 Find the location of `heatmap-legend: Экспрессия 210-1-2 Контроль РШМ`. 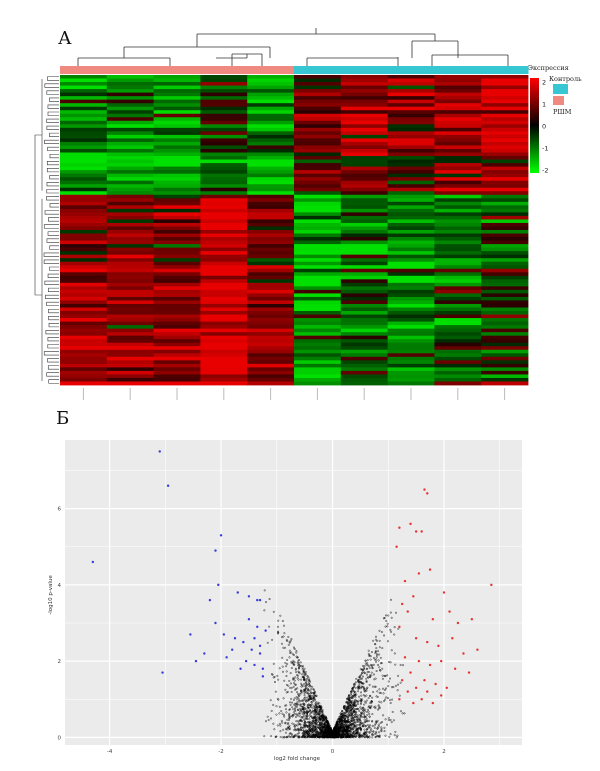

heatmap-legend: Экспрессия 210-1-2 Контроль РШМ is located at coordinates (555, 119).